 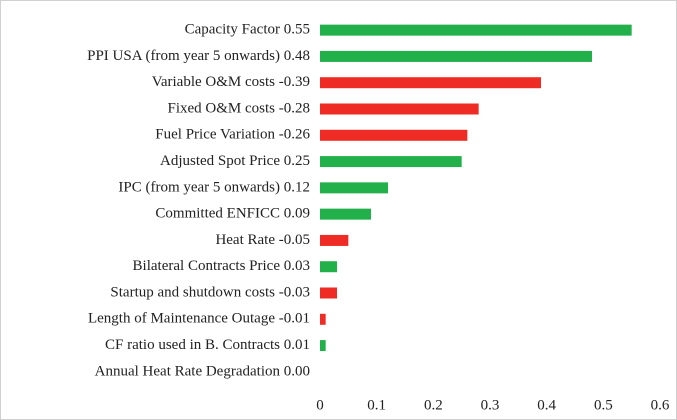 I want to click on y-tick-label: Capacity Factor 0.55, so click(x=247, y=30).